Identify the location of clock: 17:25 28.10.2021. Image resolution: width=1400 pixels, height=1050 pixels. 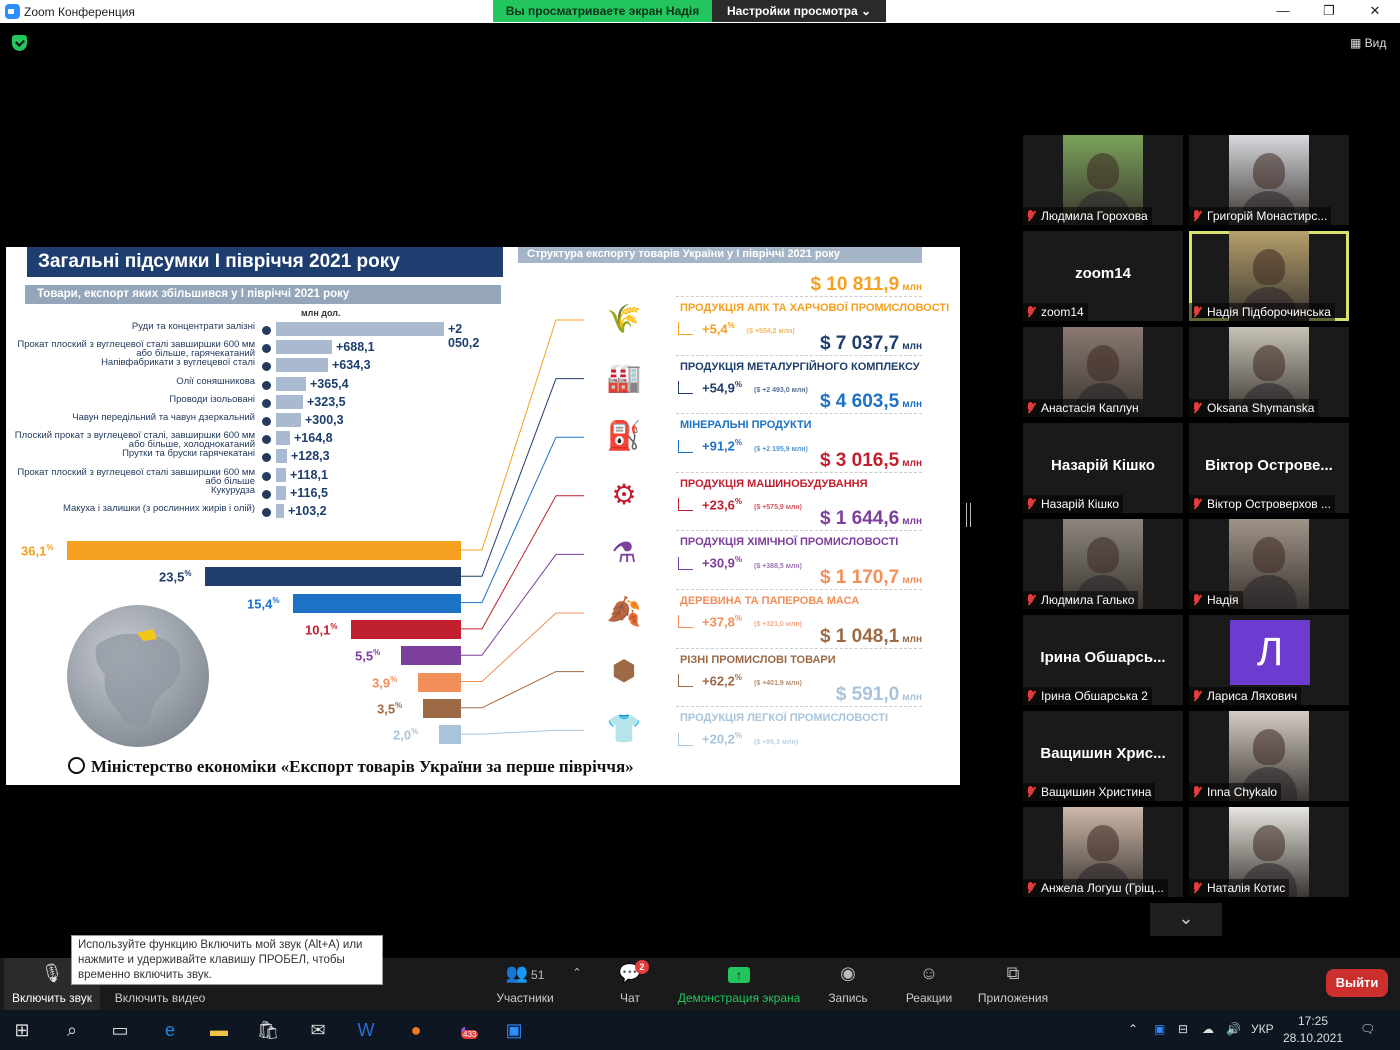
(1313, 1030).